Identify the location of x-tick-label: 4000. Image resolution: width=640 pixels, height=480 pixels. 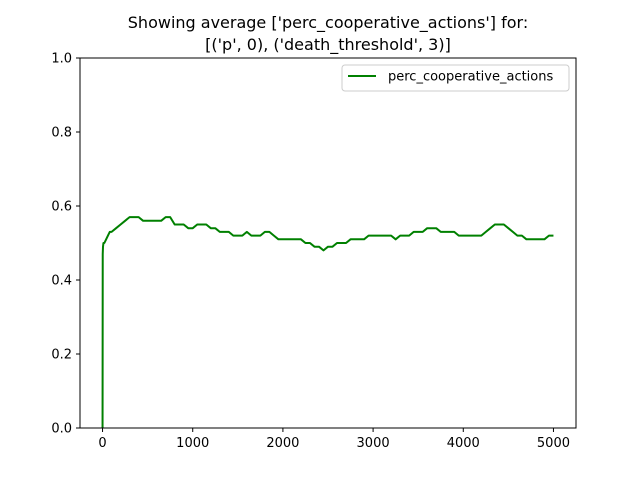
(463, 443).